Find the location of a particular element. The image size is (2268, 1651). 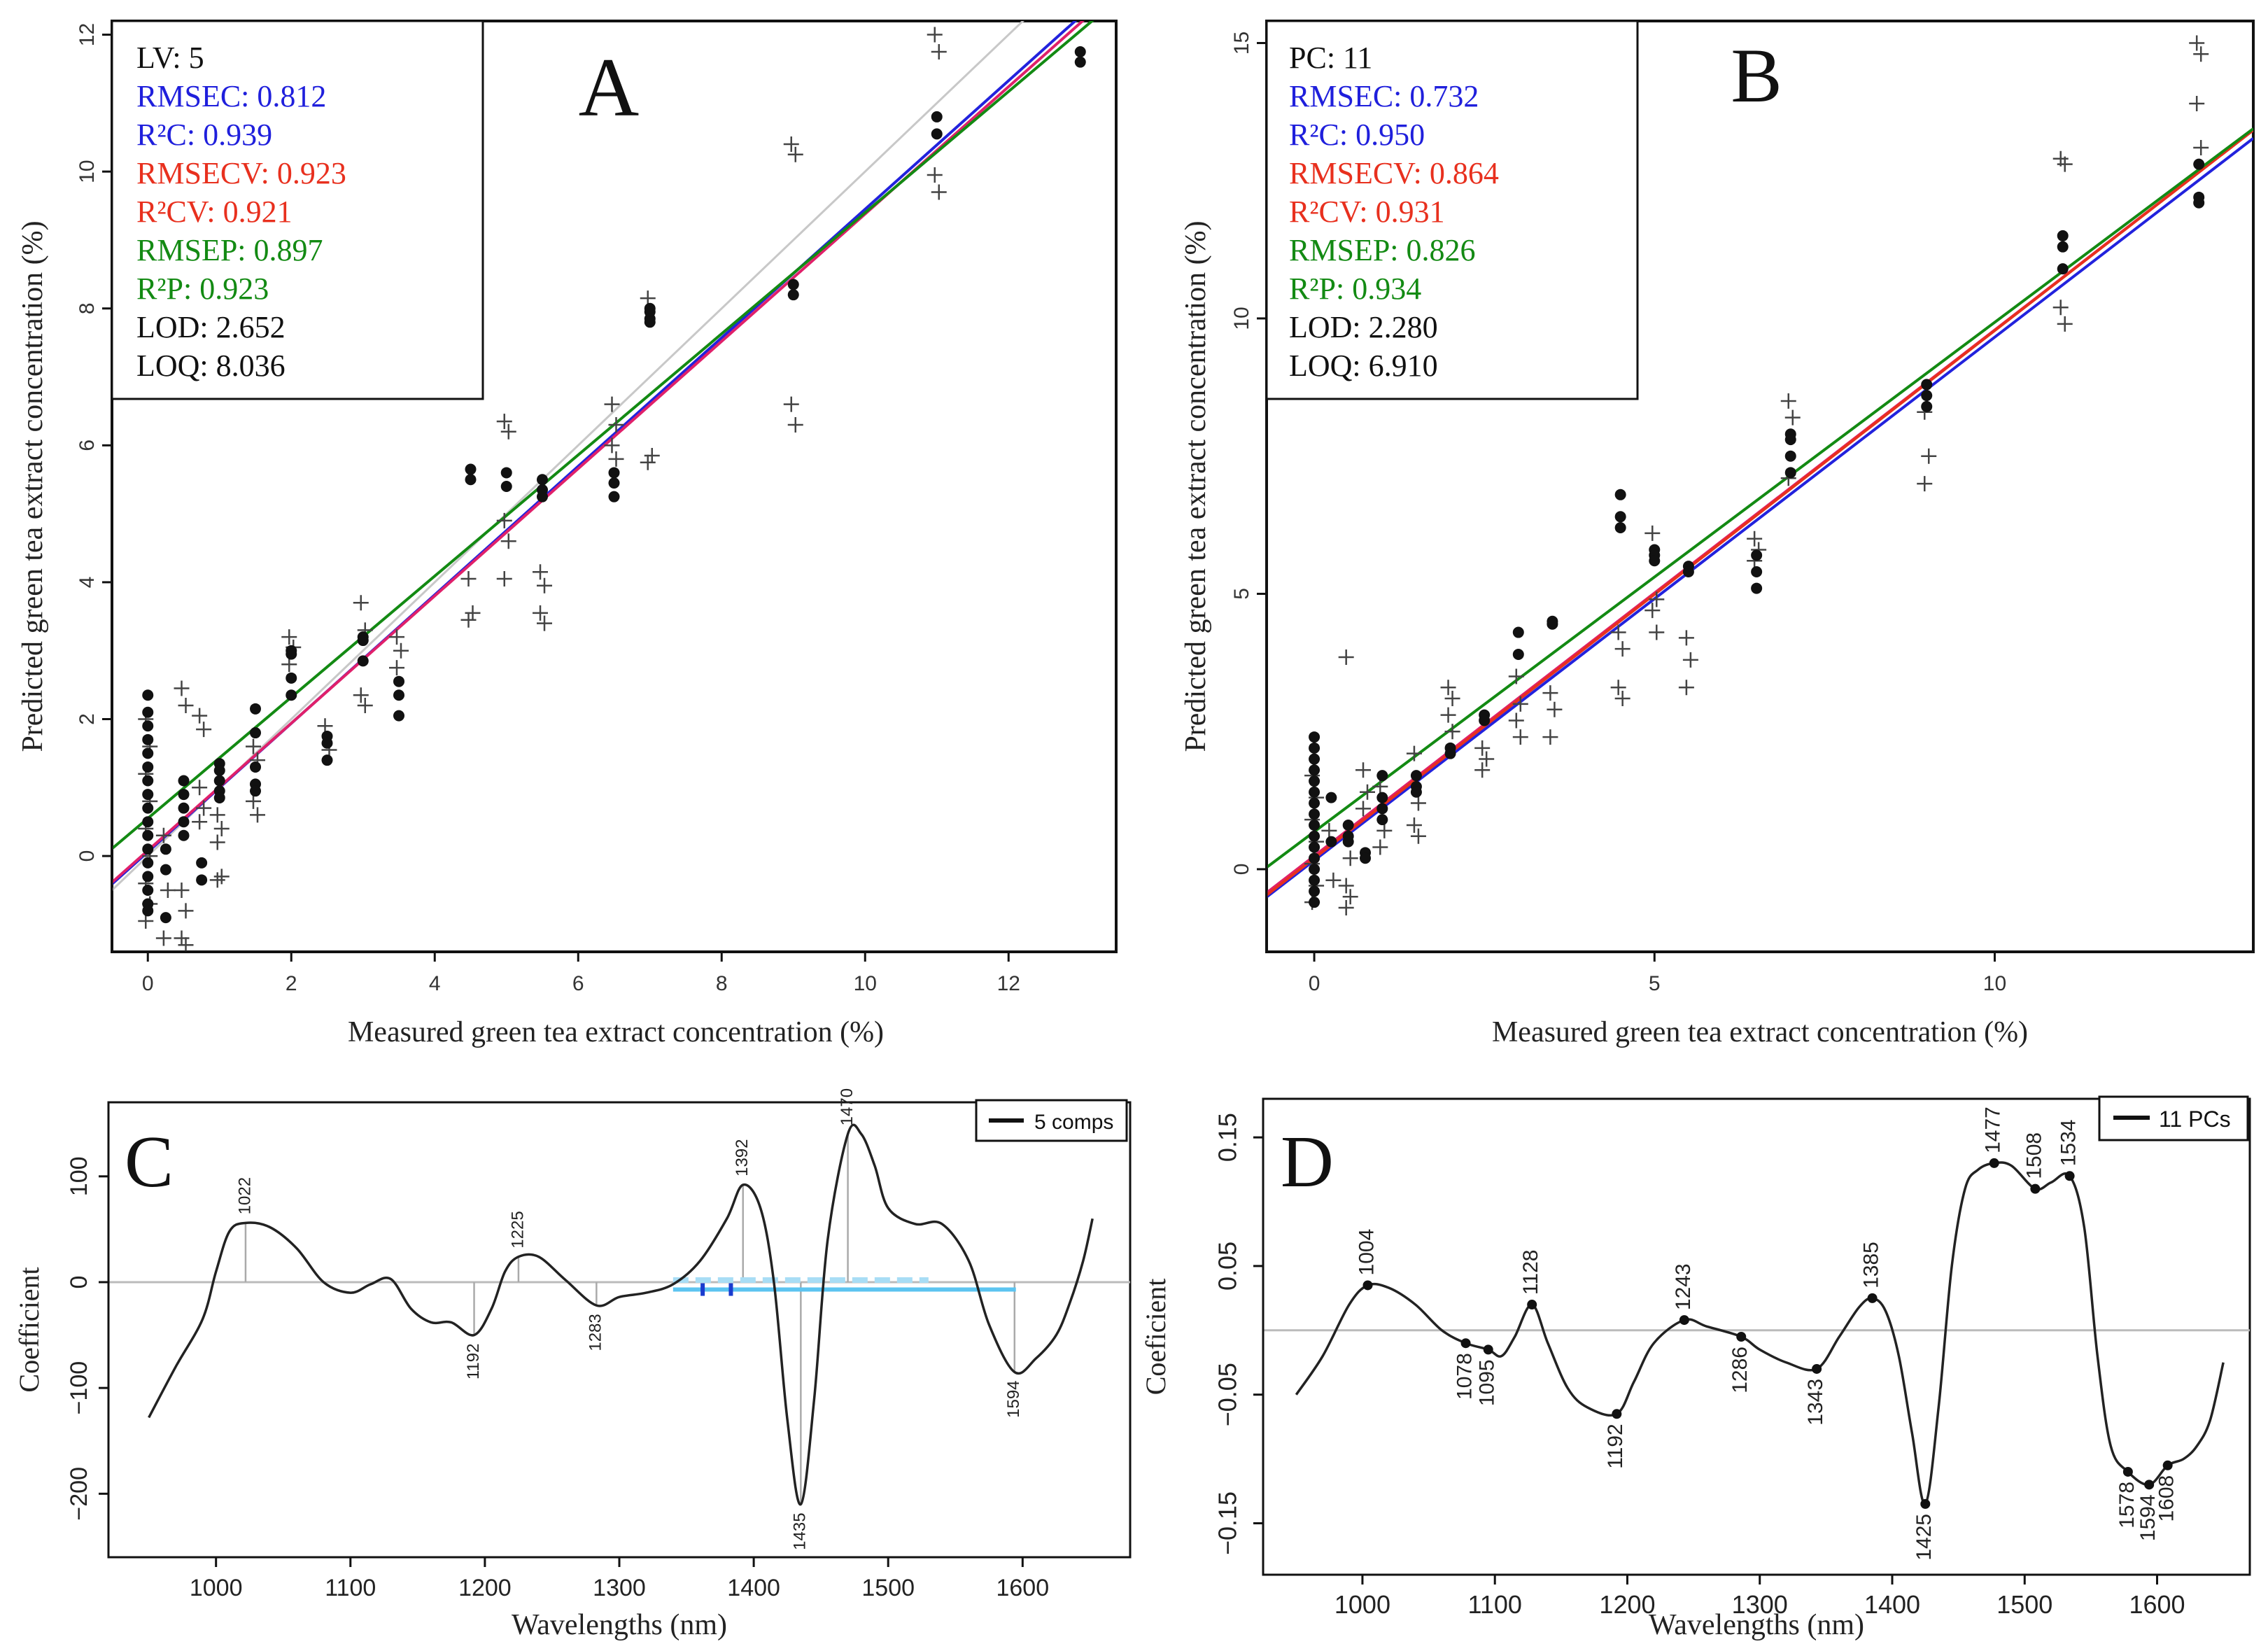

a-y-tick-label: 0 is located at coordinates (87, 856).